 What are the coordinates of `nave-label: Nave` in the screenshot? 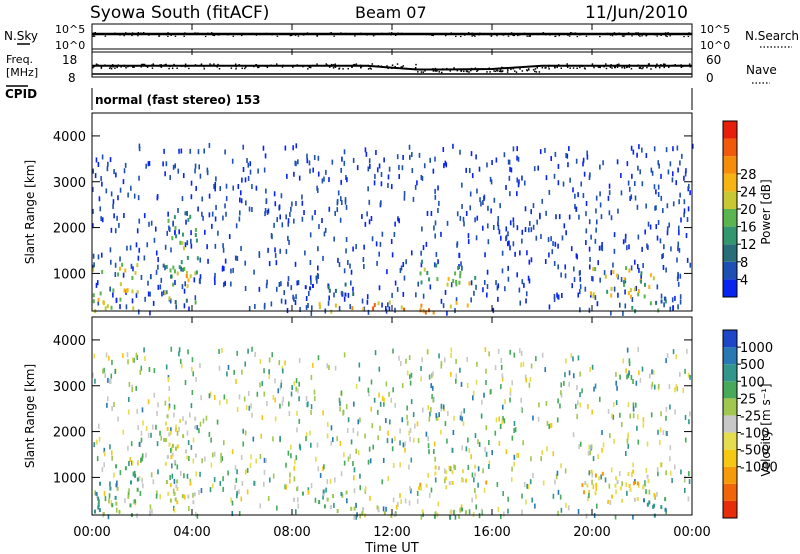 It's located at (761, 70).